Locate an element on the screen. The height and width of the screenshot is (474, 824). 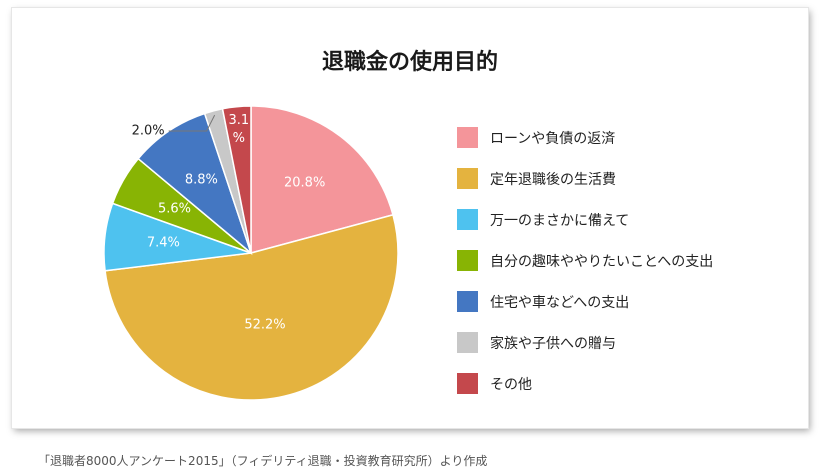
data-label-1: 52.2% is located at coordinates (264, 325).